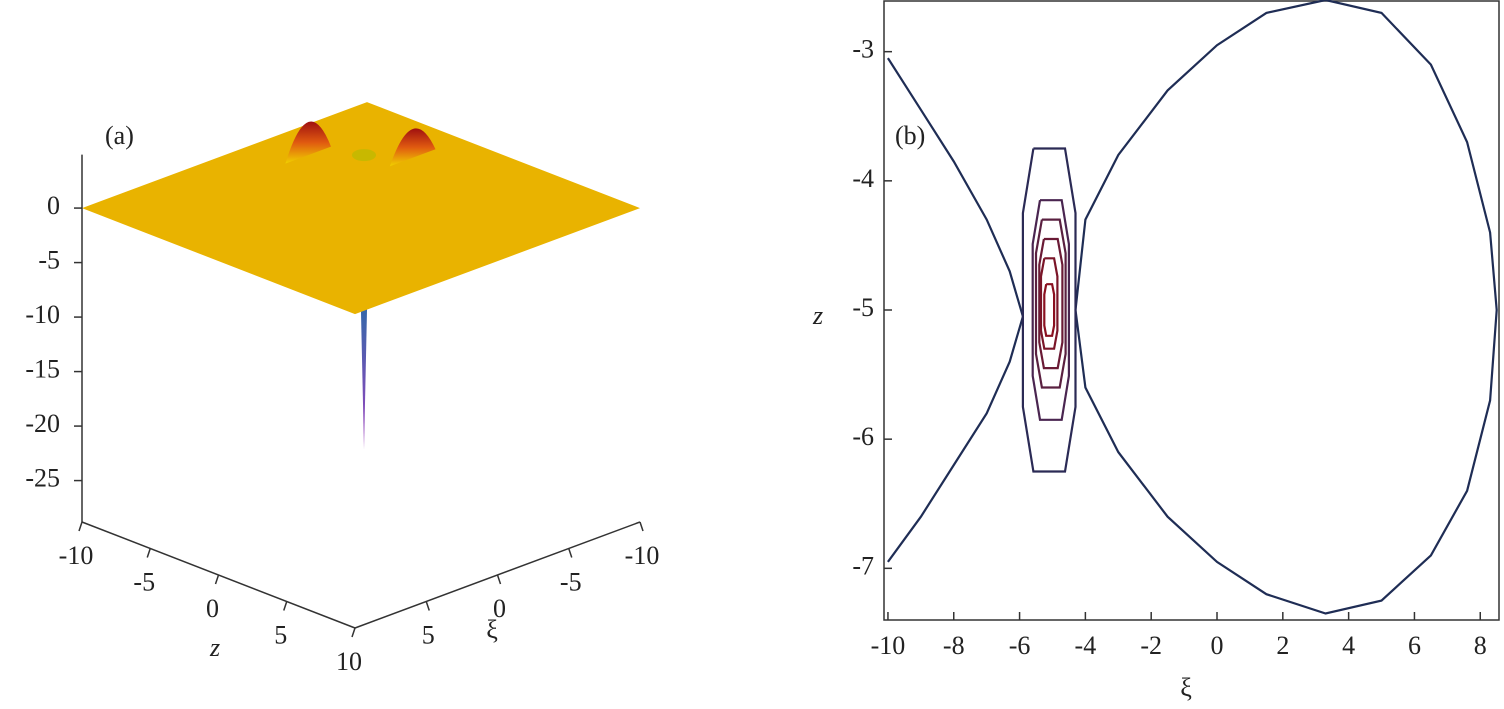 The image size is (1504, 709). What do you see at coordinates (212, 608) in the screenshot?
I see `y-tick-label: 0` at bounding box center [212, 608].